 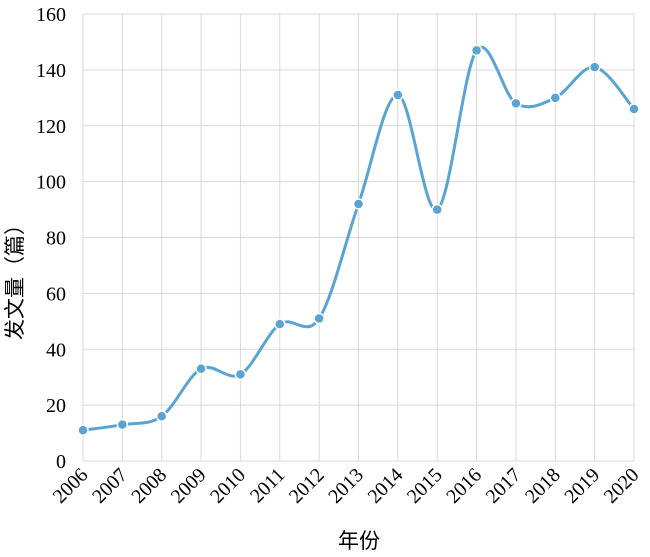 What do you see at coordinates (307, 486) in the screenshot?
I see `x-tick-label: 2012` at bounding box center [307, 486].